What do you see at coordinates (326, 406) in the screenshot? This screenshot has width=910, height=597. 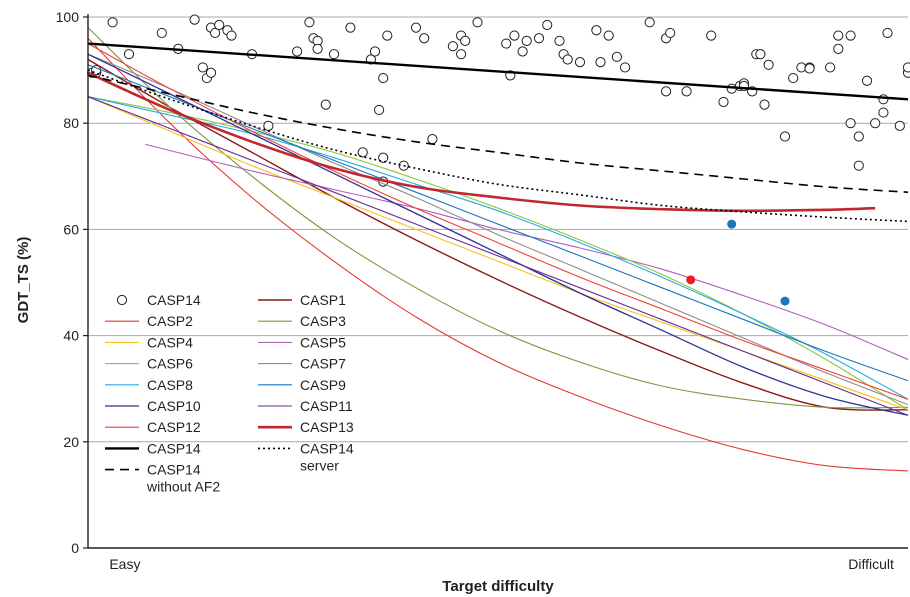 I see `legend-label: CASP11` at bounding box center [326, 406].